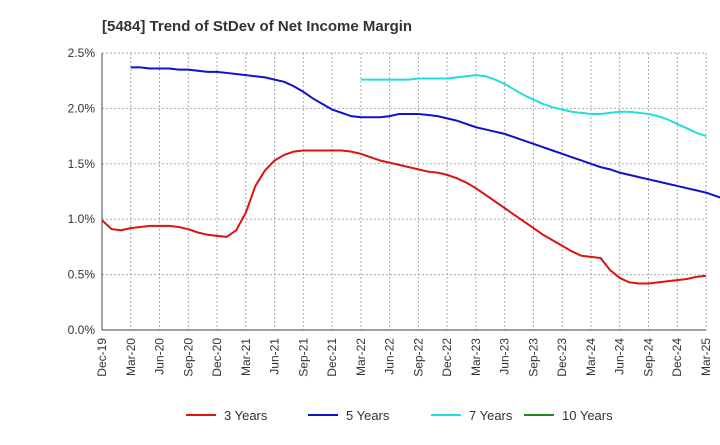 This screenshot has width=720, height=445. I want to click on legend-item-7-years: 7 Years, so click(472, 415).